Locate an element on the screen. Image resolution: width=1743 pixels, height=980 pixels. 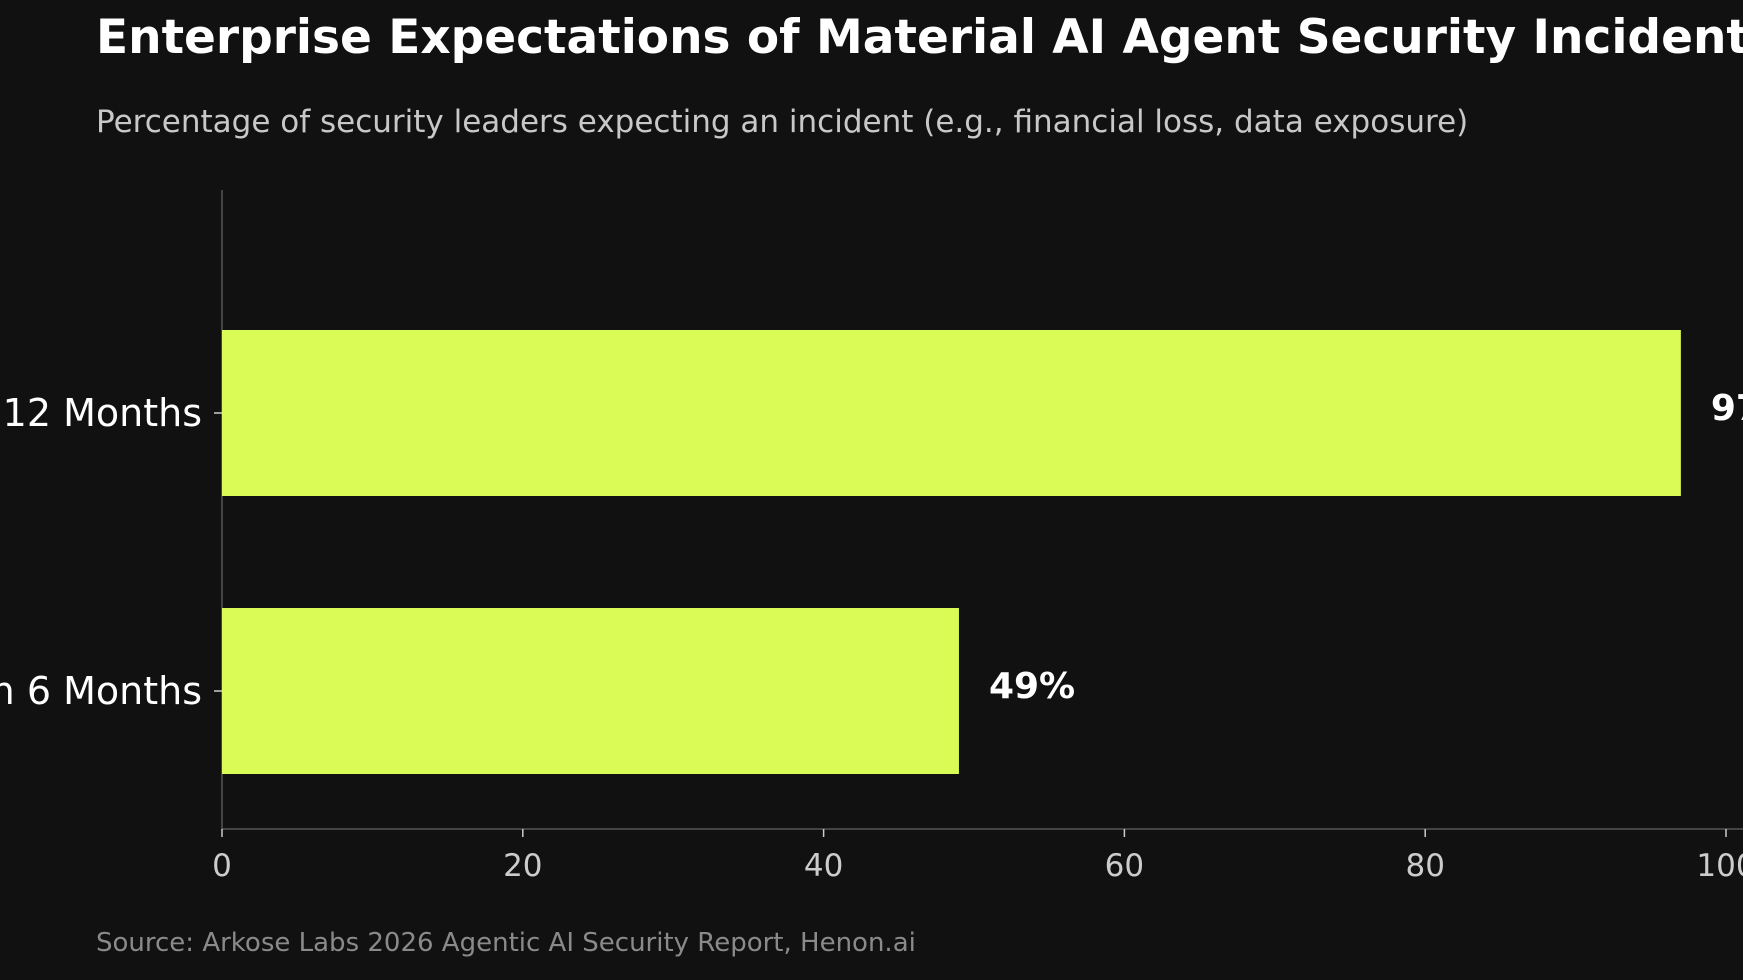
x-tick-label: 40 is located at coordinates (823, 866).